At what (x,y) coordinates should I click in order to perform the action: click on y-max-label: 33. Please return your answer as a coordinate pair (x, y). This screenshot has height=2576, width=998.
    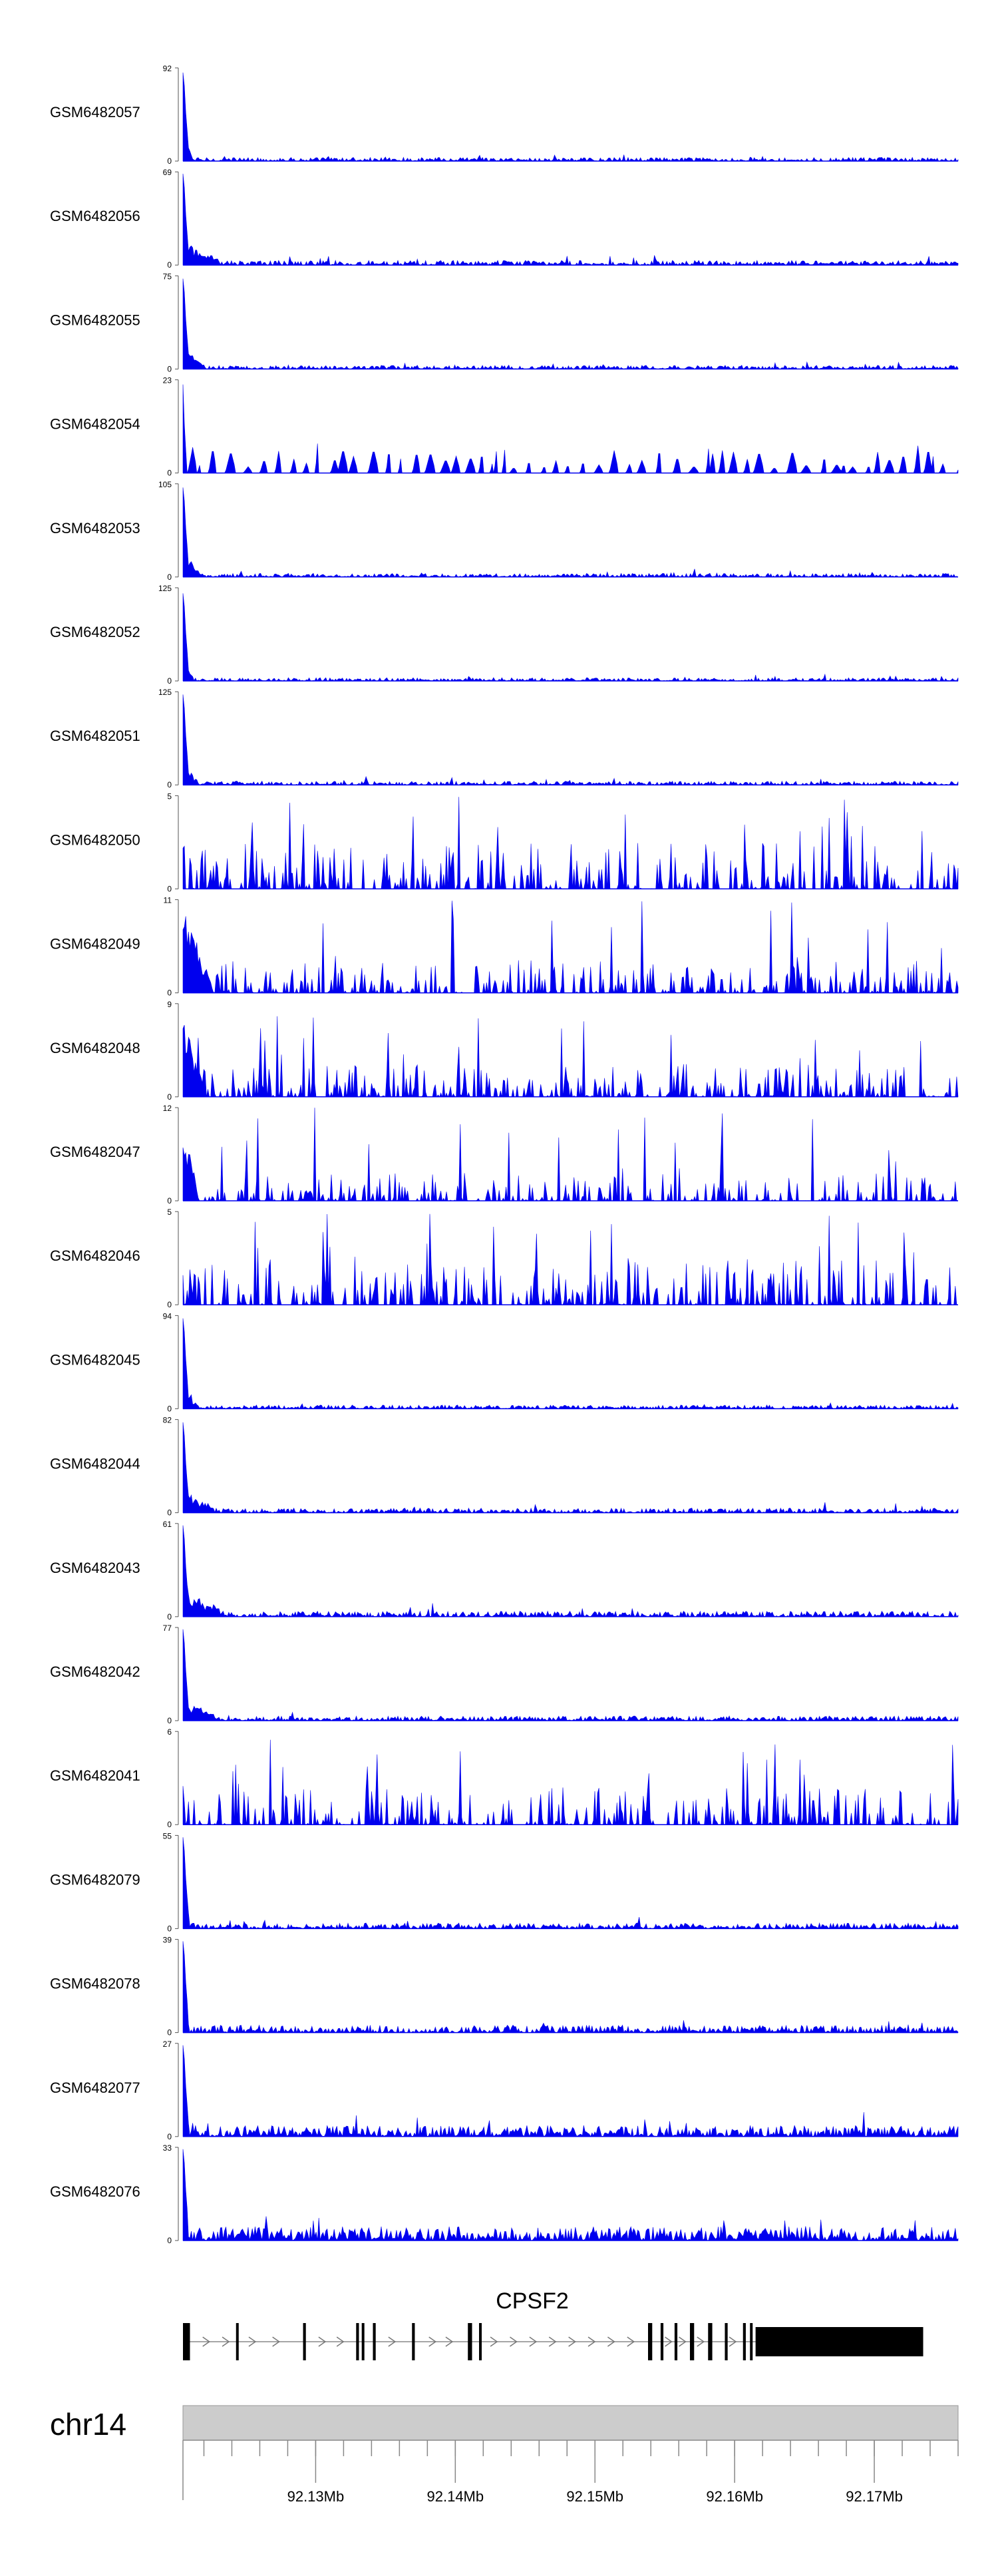
    Looking at the image, I should click on (167, 2148).